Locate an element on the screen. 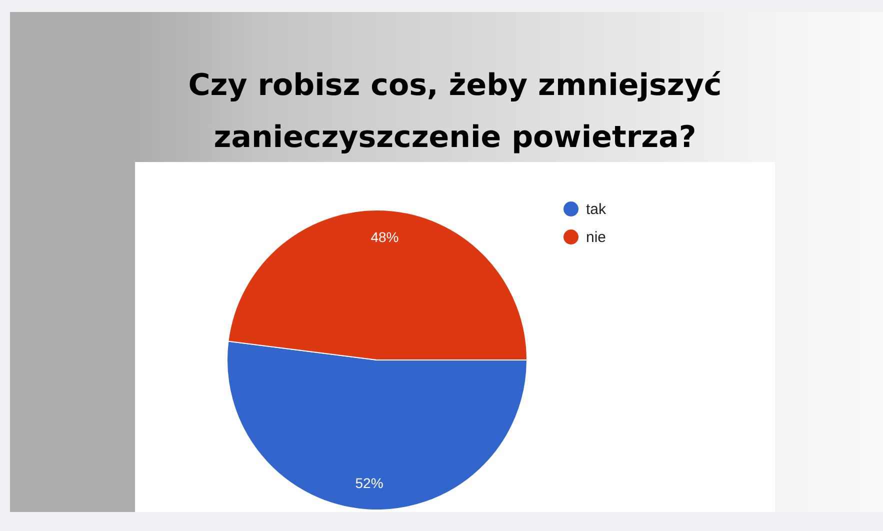 The width and height of the screenshot is (883, 531). legend-label: tak is located at coordinates (596, 209).